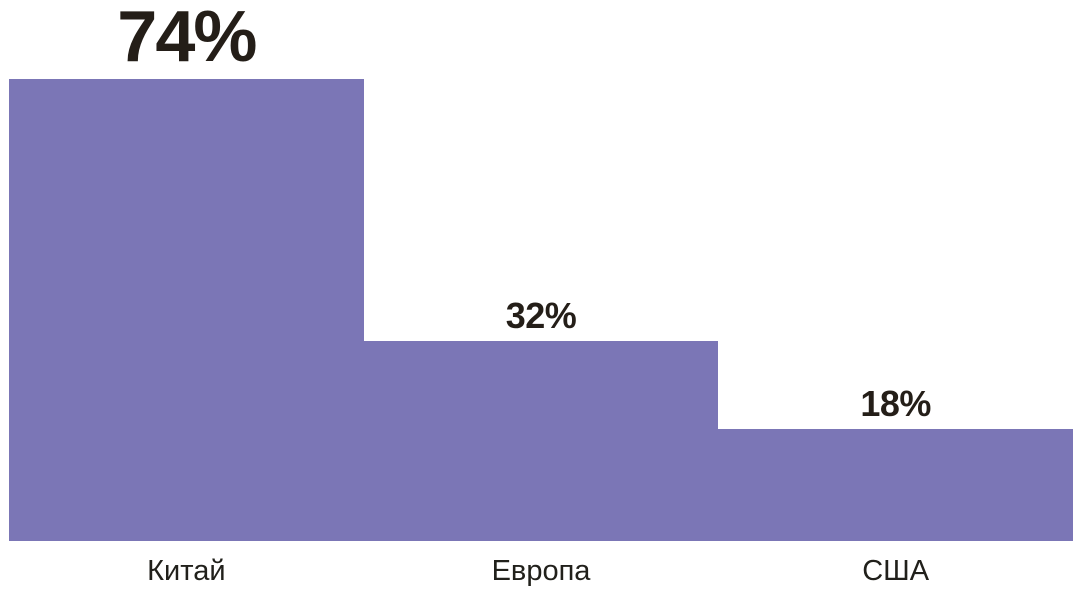 This screenshot has height=597, width=1079. What do you see at coordinates (186, 570) in the screenshot?
I see `bar-category-label: Китай` at bounding box center [186, 570].